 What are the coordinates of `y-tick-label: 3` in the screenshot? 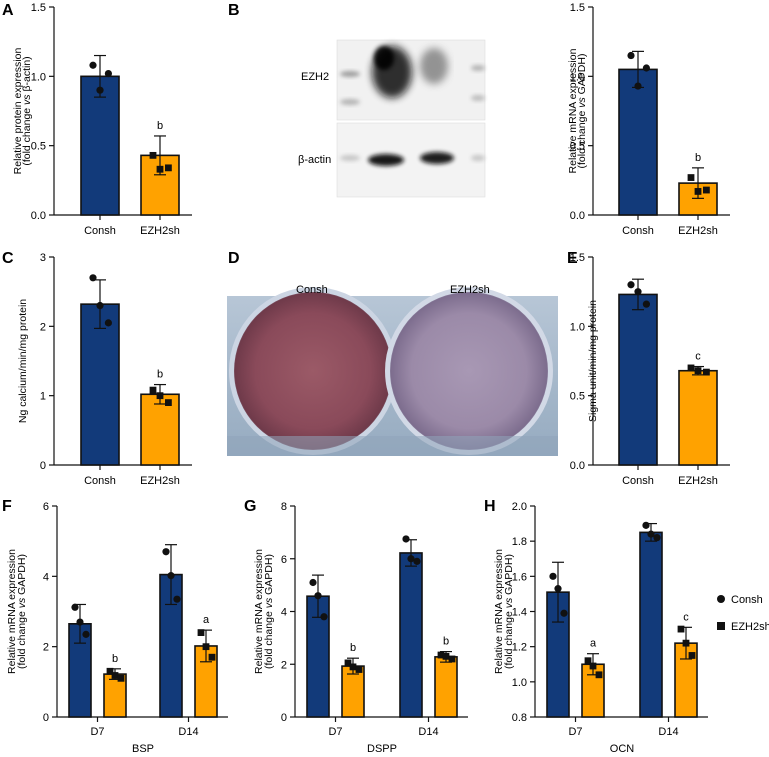 It's located at (43, 258).